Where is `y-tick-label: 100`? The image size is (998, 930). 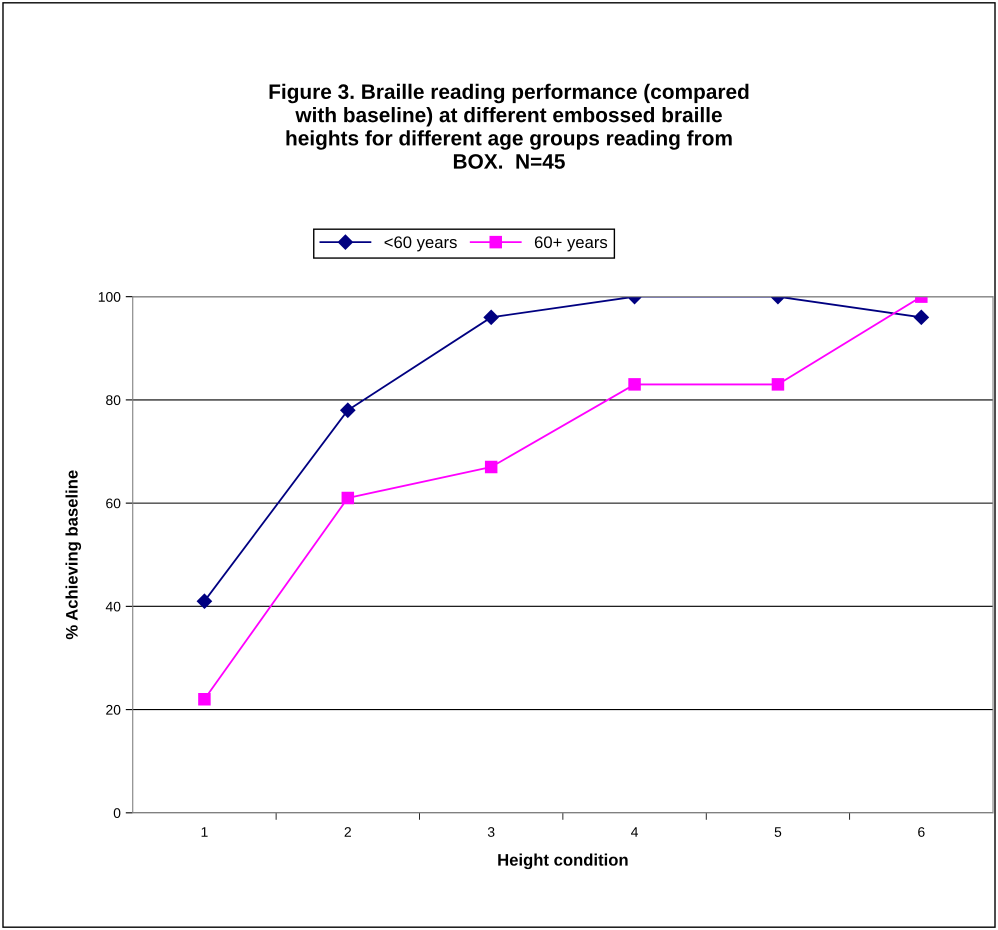
y-tick-label: 100 is located at coordinates (109, 297).